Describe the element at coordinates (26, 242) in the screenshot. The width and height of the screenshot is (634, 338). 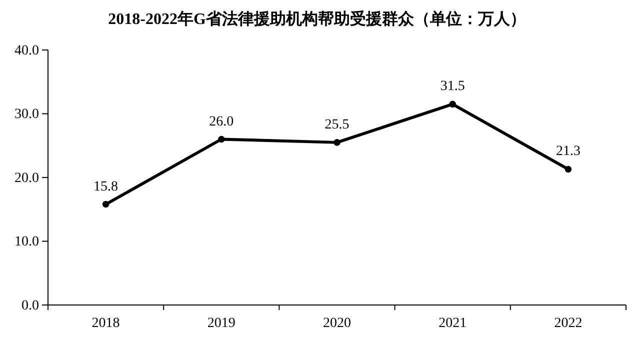
I see `y-tick-label: 10.0` at that location.